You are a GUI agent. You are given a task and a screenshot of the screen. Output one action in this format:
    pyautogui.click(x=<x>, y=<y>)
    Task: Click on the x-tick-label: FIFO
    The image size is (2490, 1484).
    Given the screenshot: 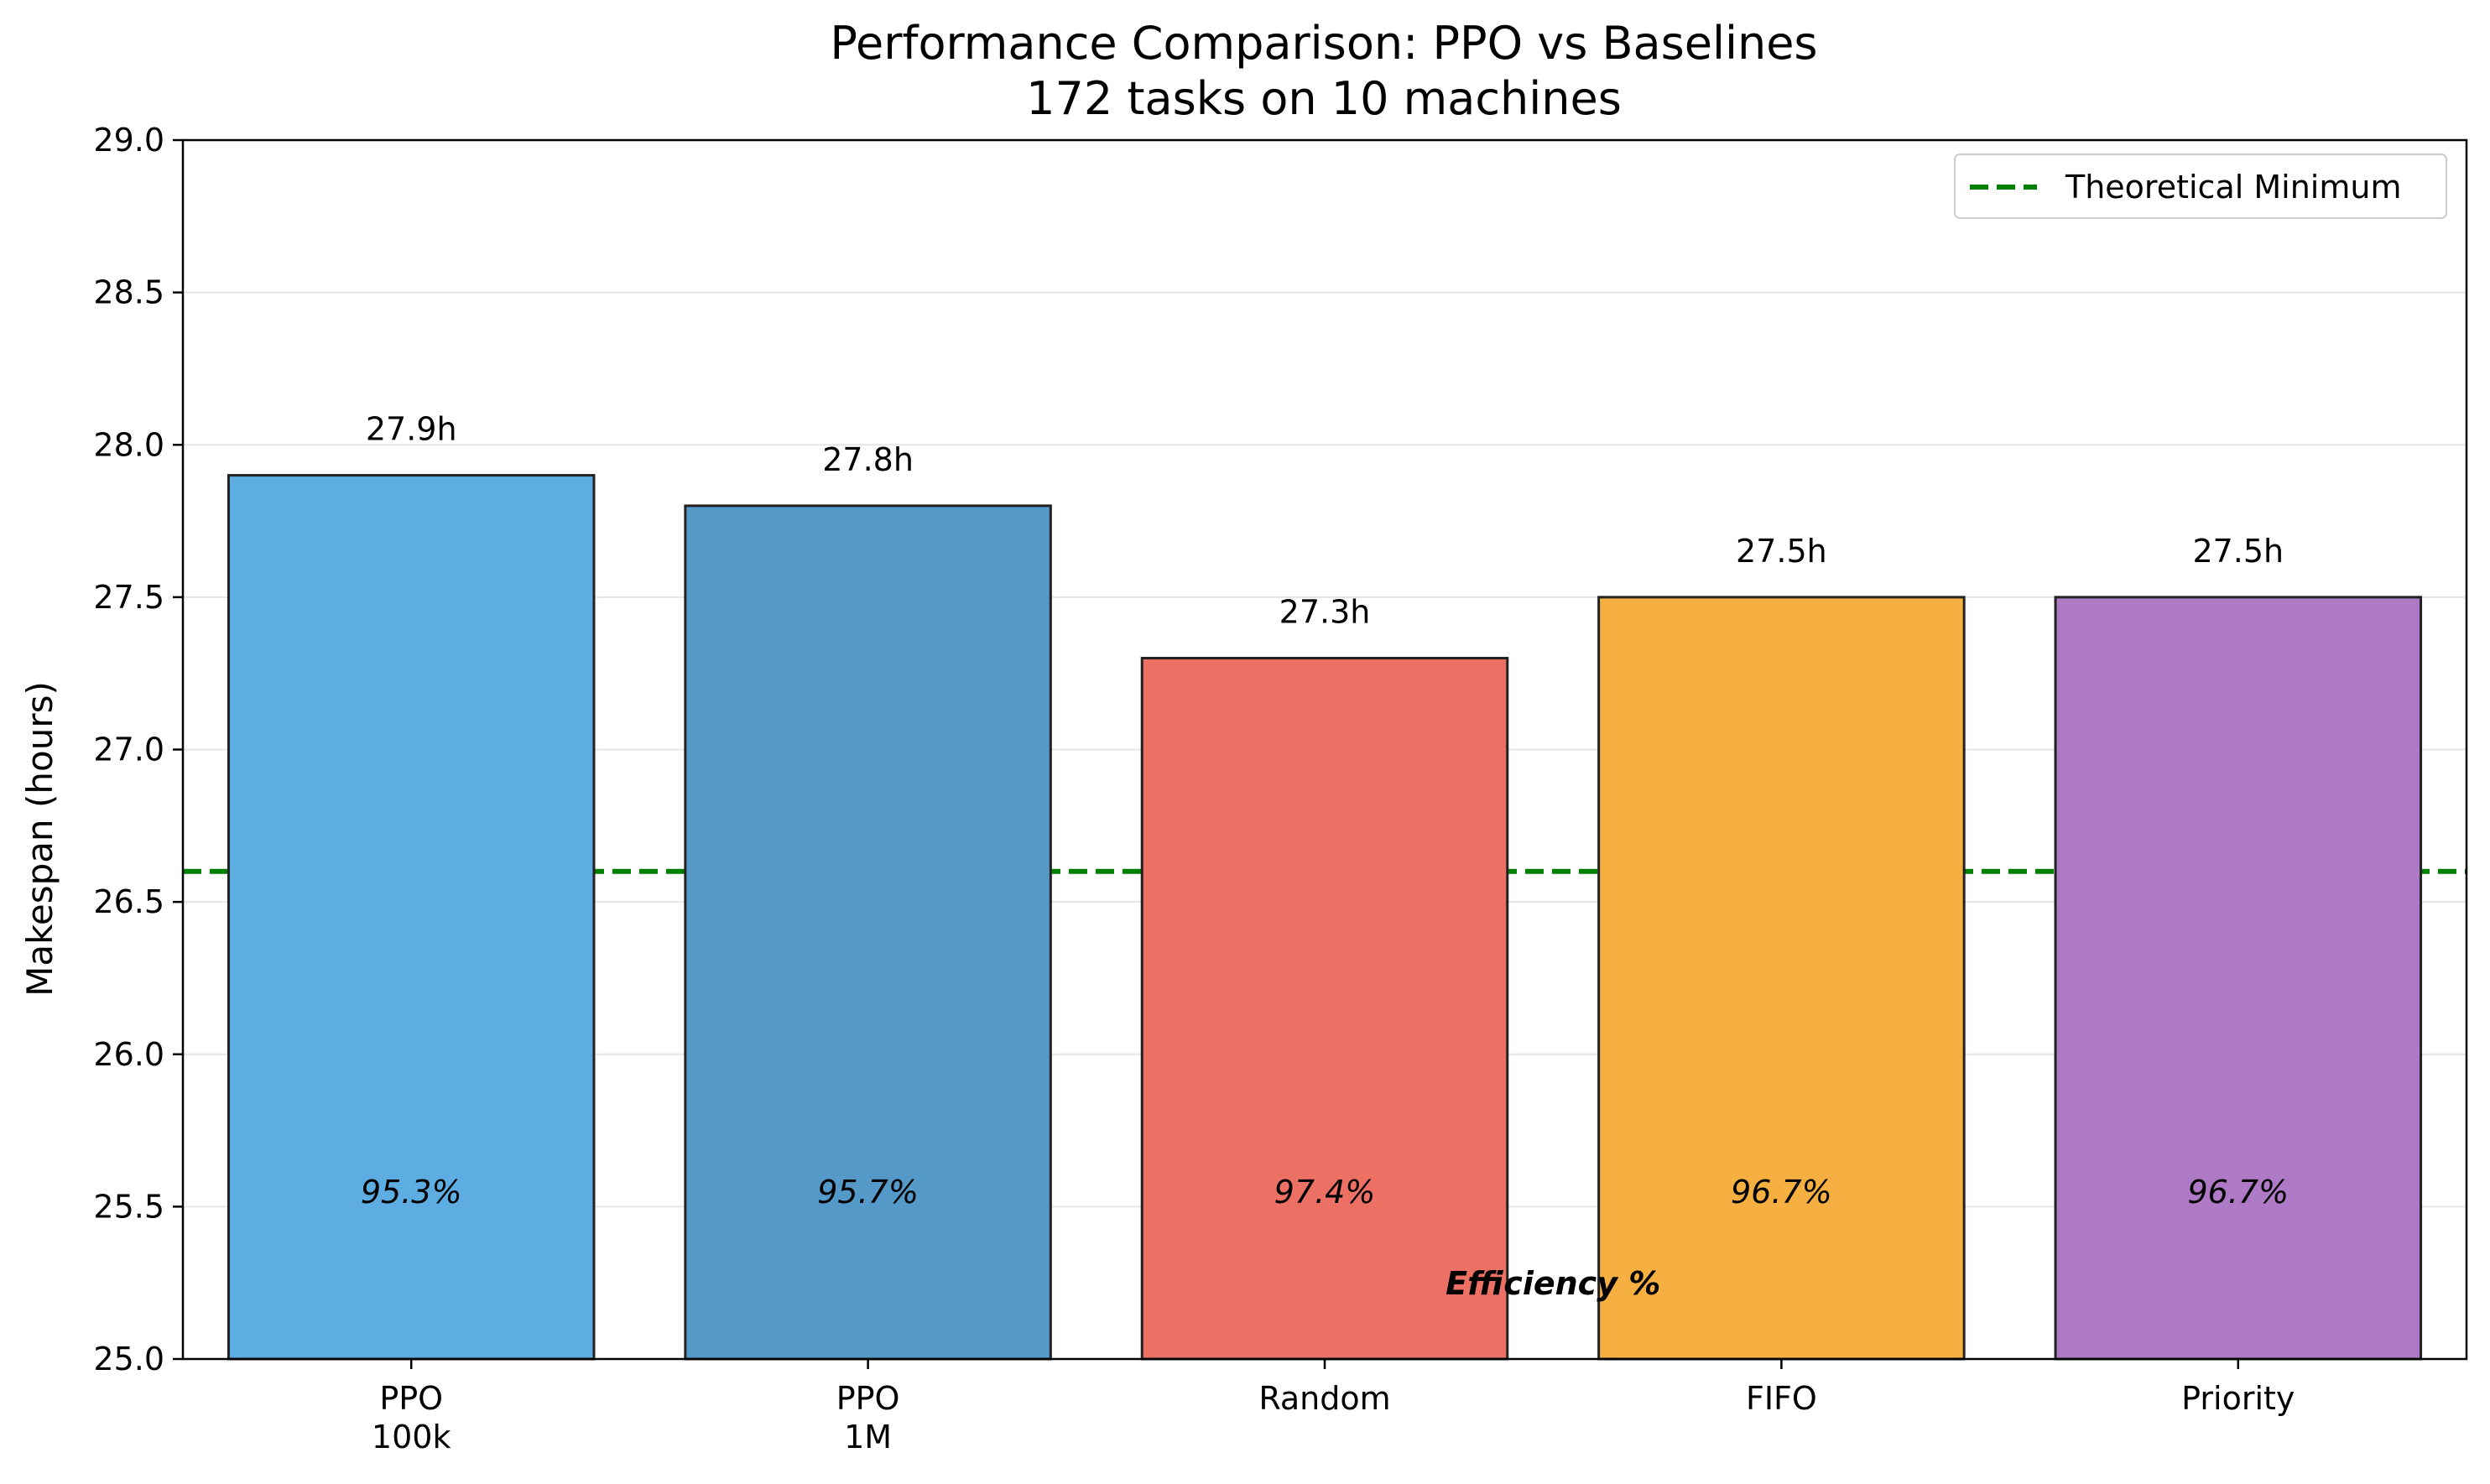 What is the action you would take?
    pyautogui.click(x=1781, y=1398)
    